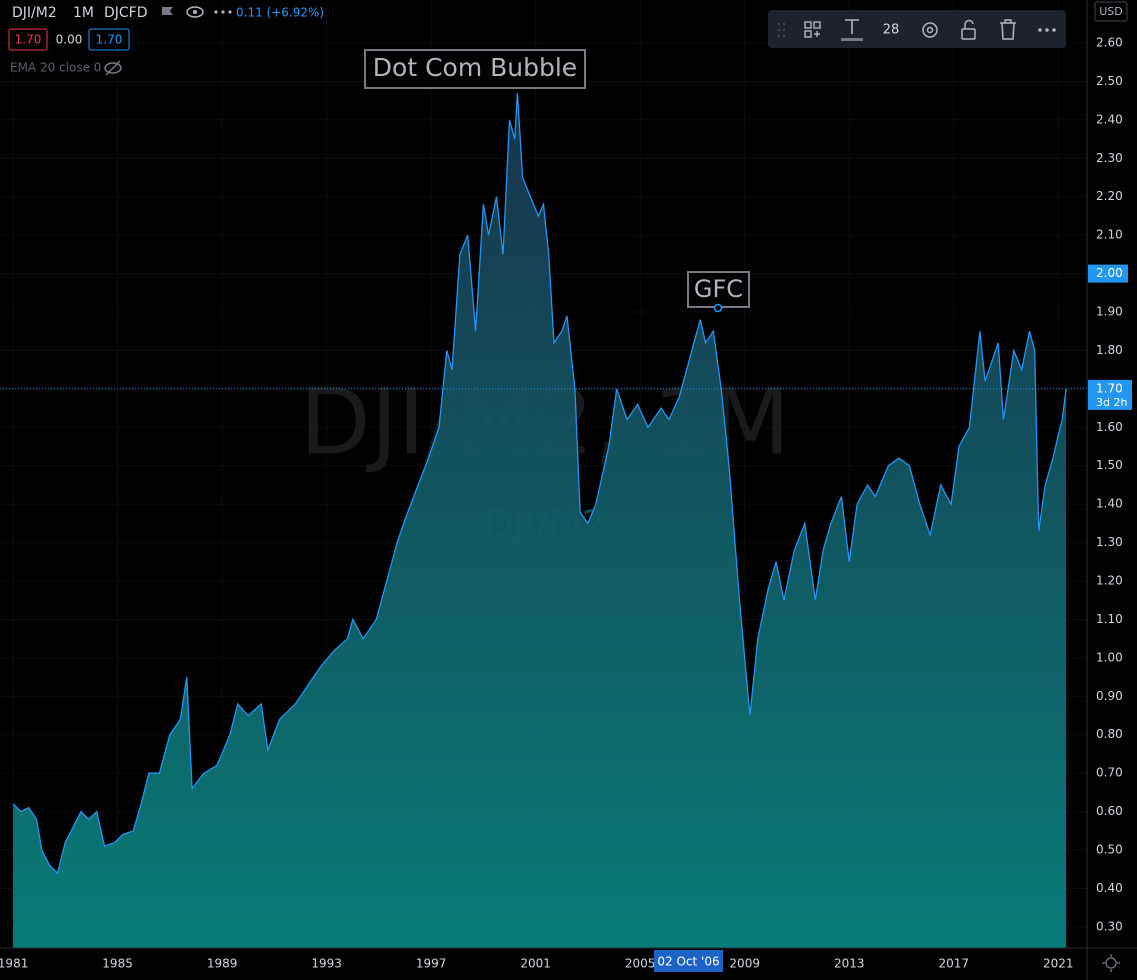  What do you see at coordinates (535, 964) in the screenshot?
I see `x-tick-label: 2001` at bounding box center [535, 964].